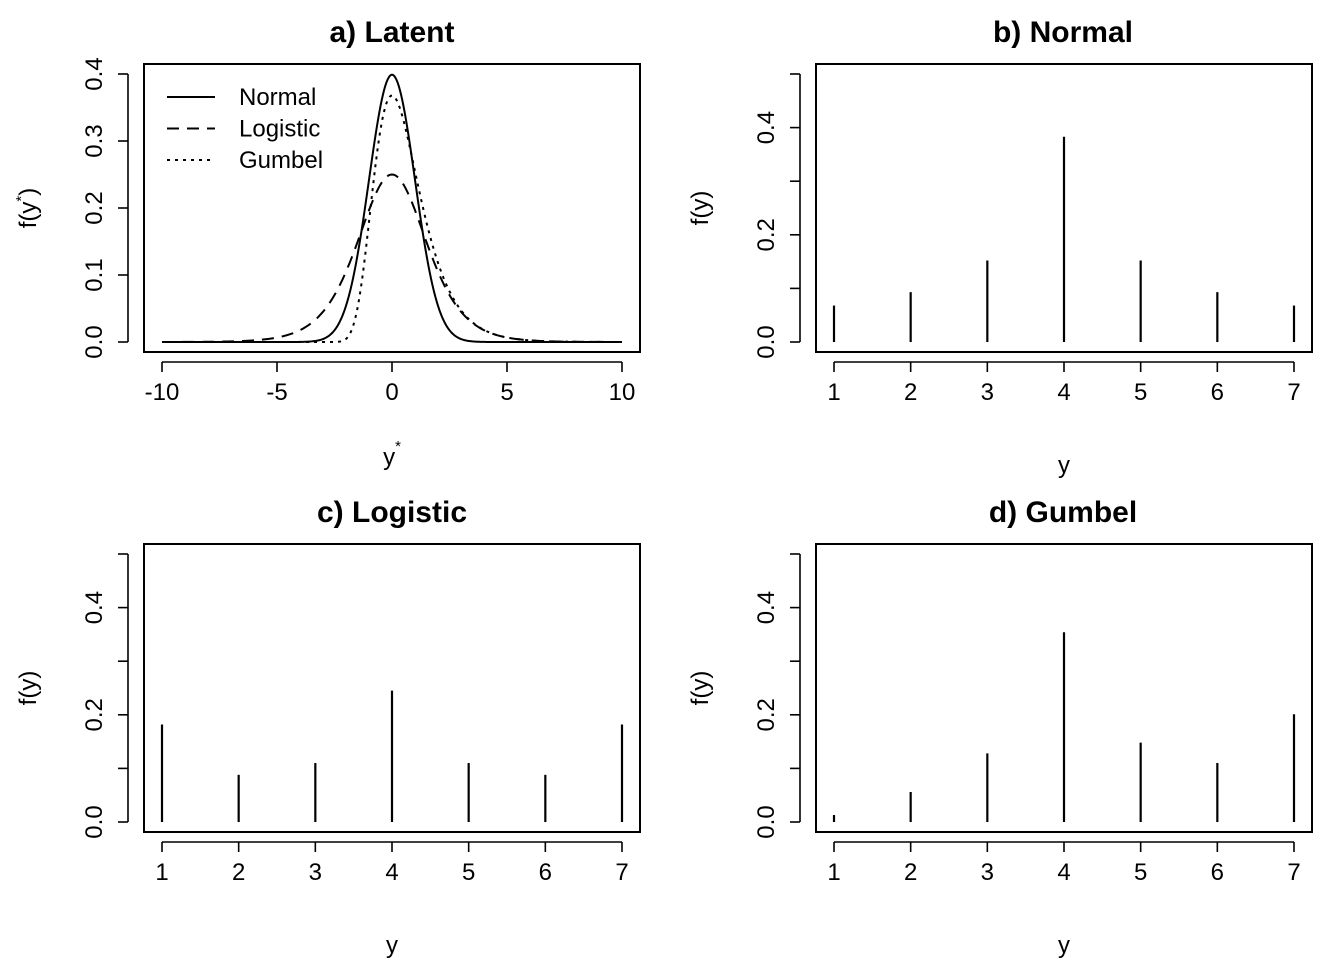 The height and width of the screenshot is (960, 1344). What do you see at coordinates (162, 392) in the screenshot?
I see `x-tick-label: -10` at bounding box center [162, 392].